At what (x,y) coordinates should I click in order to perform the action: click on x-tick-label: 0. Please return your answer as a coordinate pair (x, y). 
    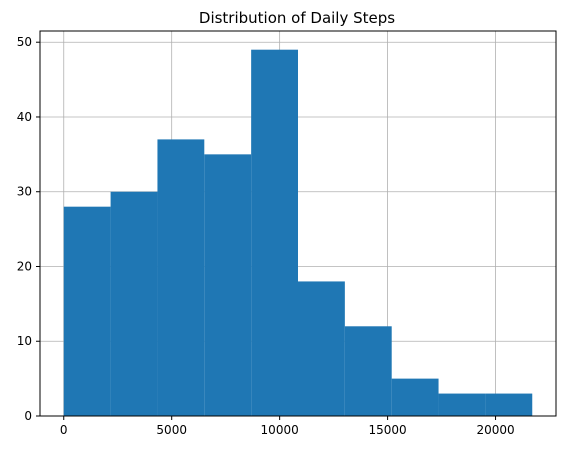
    Looking at the image, I should click on (64, 430).